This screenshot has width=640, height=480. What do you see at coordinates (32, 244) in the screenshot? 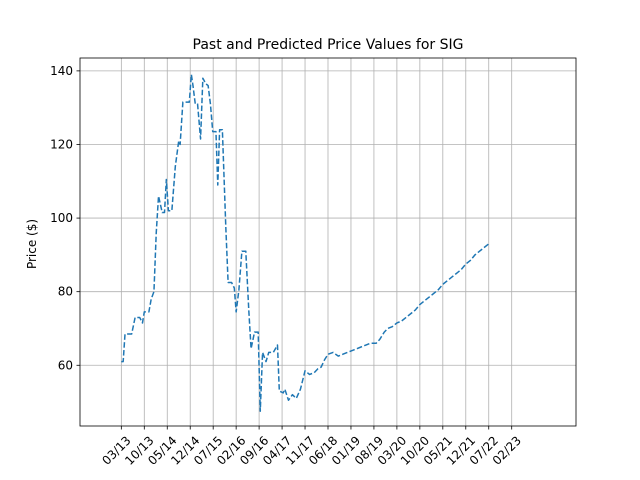
I see `y-axis-label: Price ($)` at bounding box center [32, 244].